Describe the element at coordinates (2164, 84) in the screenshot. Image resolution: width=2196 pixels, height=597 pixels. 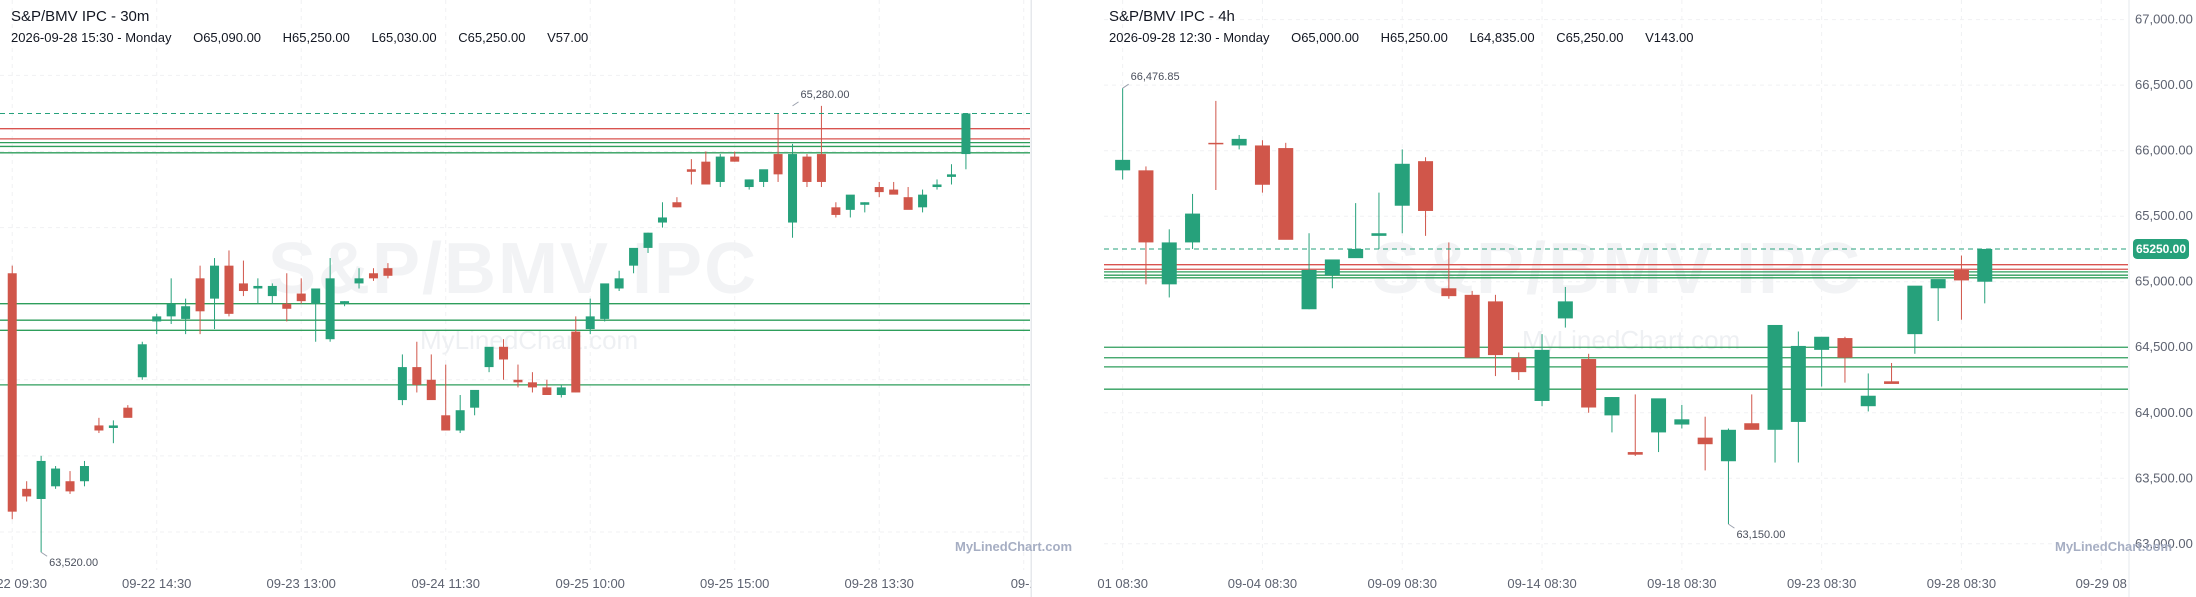
I see `y-tick-label: 66,500.00` at that location.